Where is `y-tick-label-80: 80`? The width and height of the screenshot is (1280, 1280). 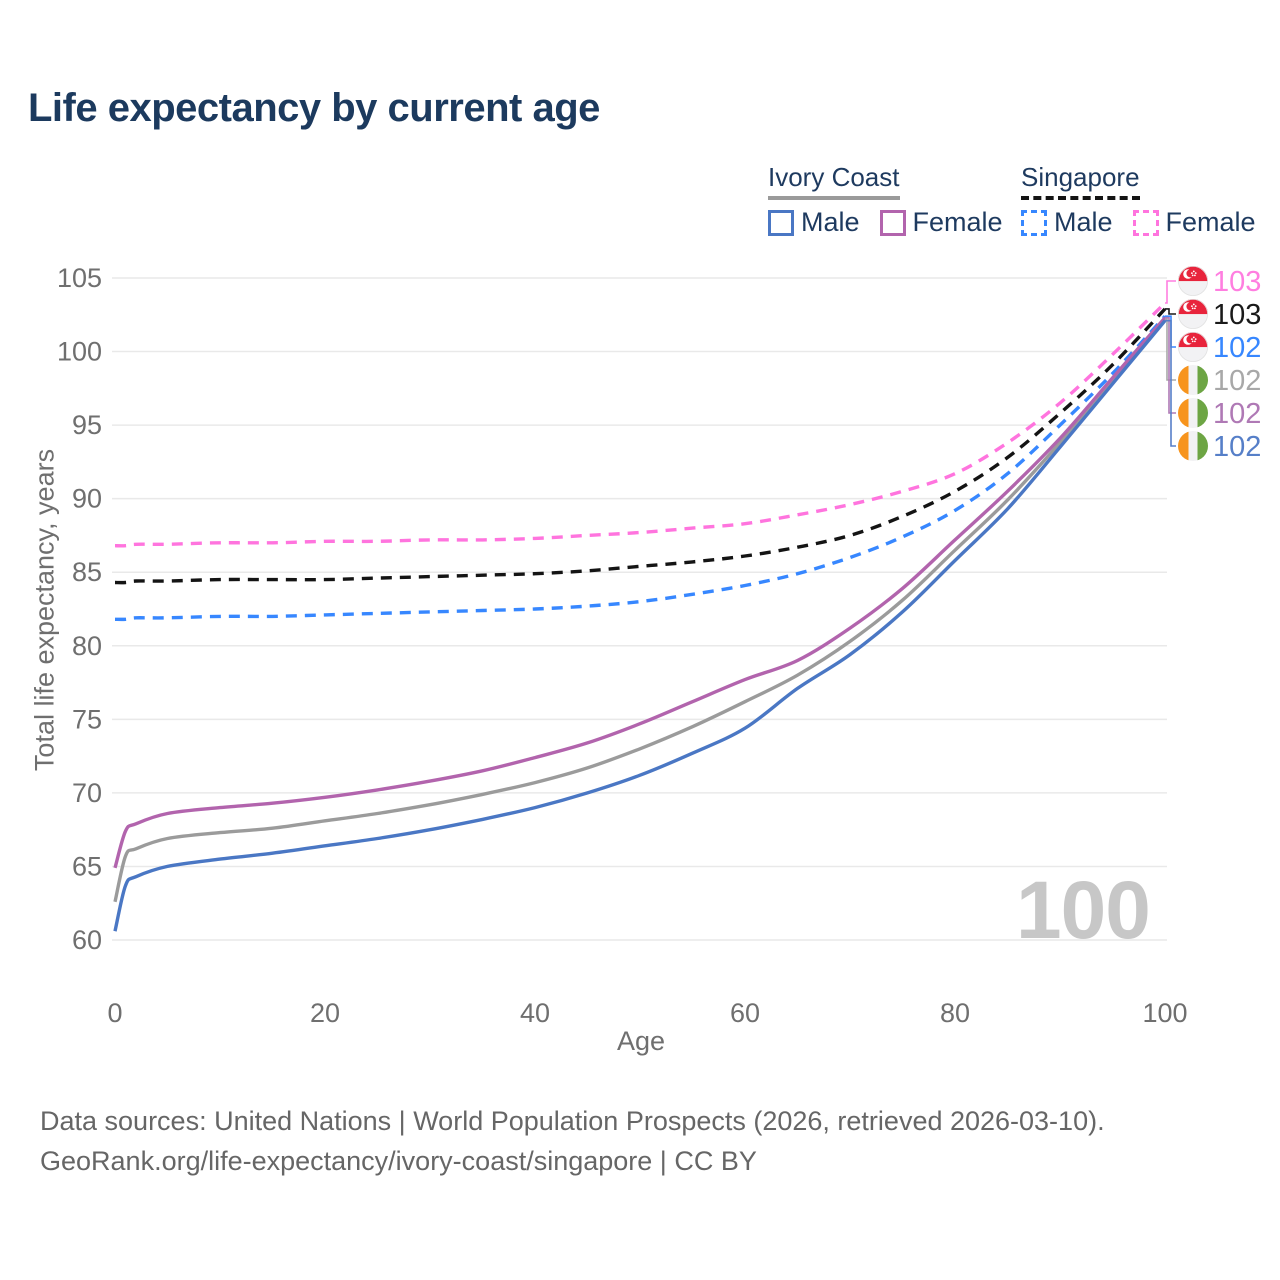
y-tick-label-80: 80 is located at coordinates (87, 646).